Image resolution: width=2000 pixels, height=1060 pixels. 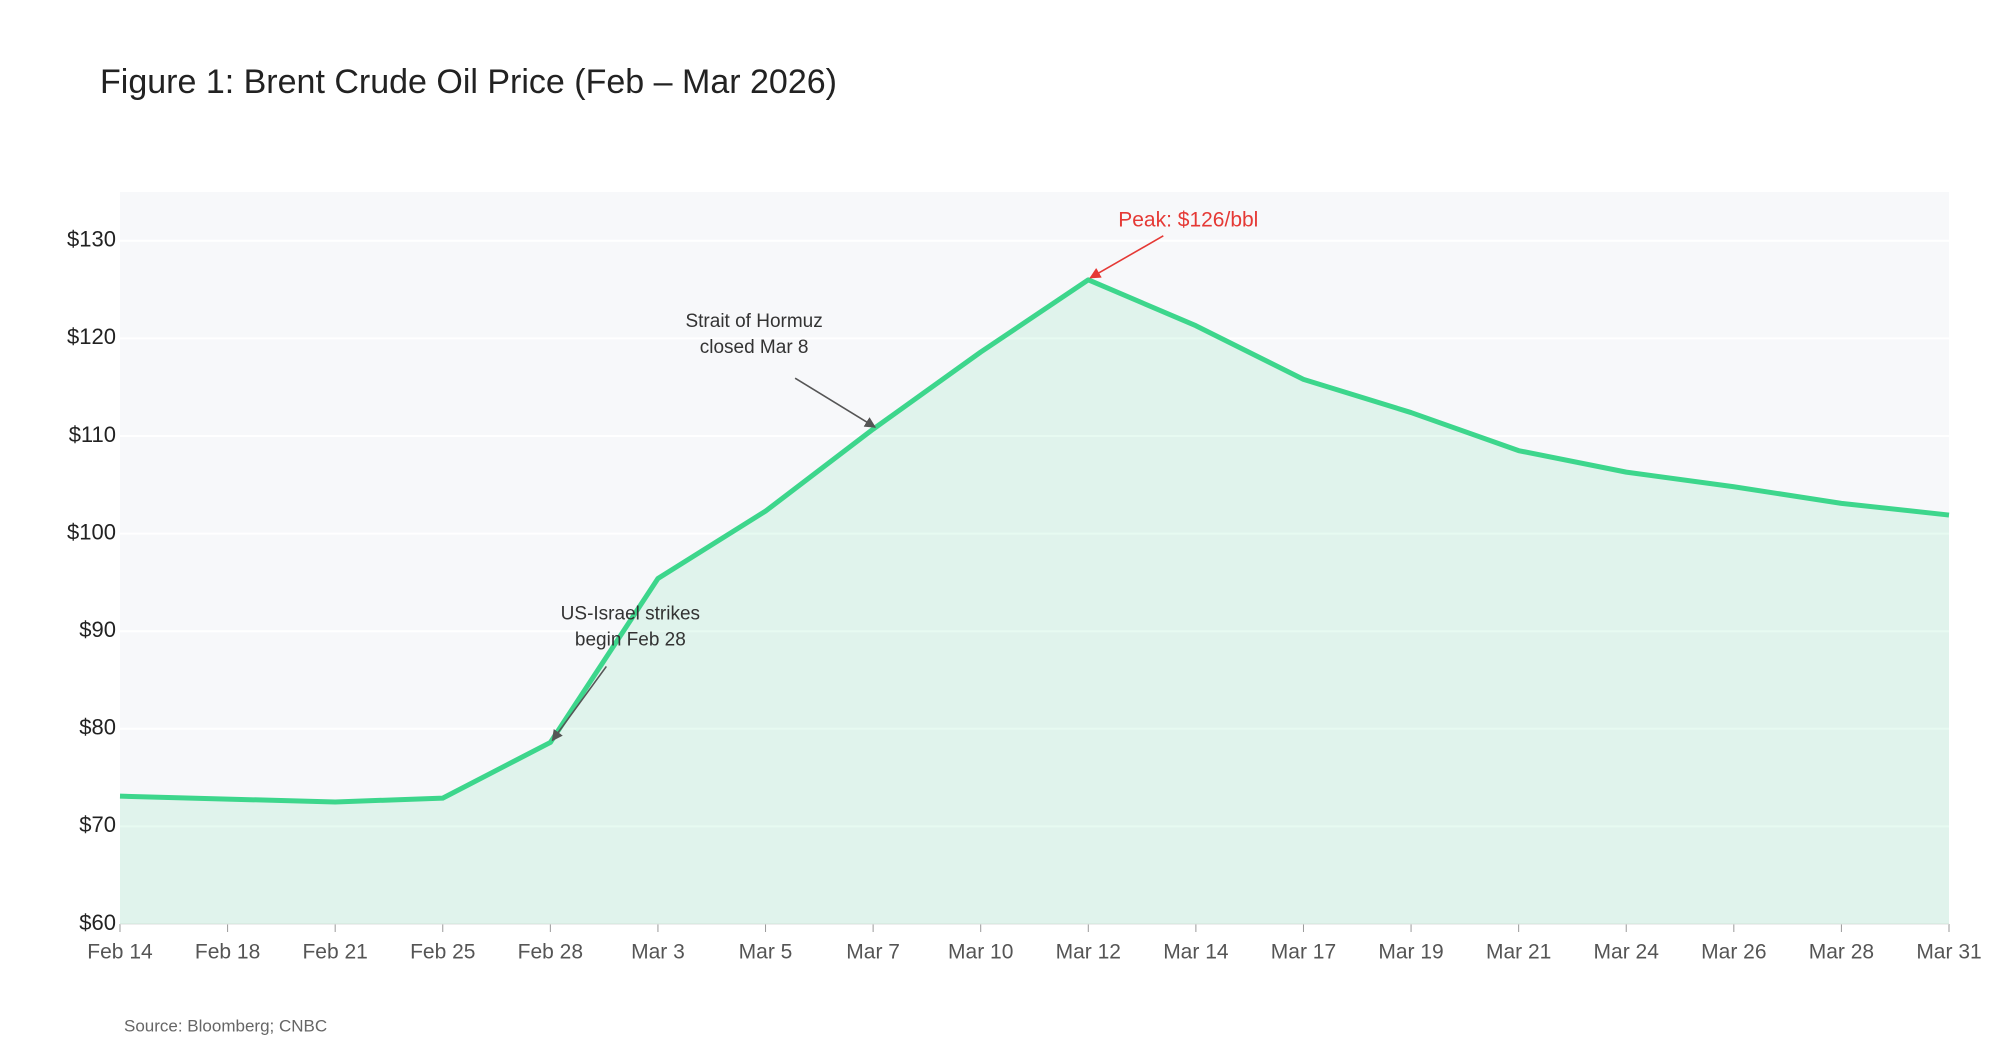 I want to click on x-tick-label: Mar 26, so click(x=1733, y=952).